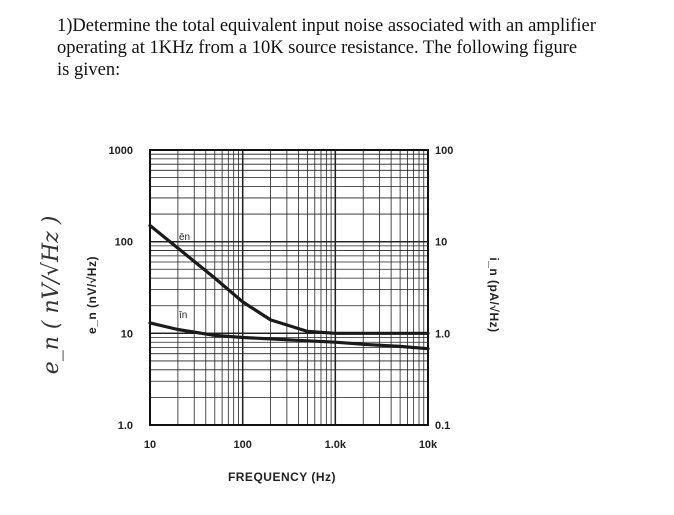 This screenshot has height=515, width=674. What do you see at coordinates (51, 295) in the screenshot?
I see `handwritten-y-label: e_n ( nV/√Hz )` at bounding box center [51, 295].